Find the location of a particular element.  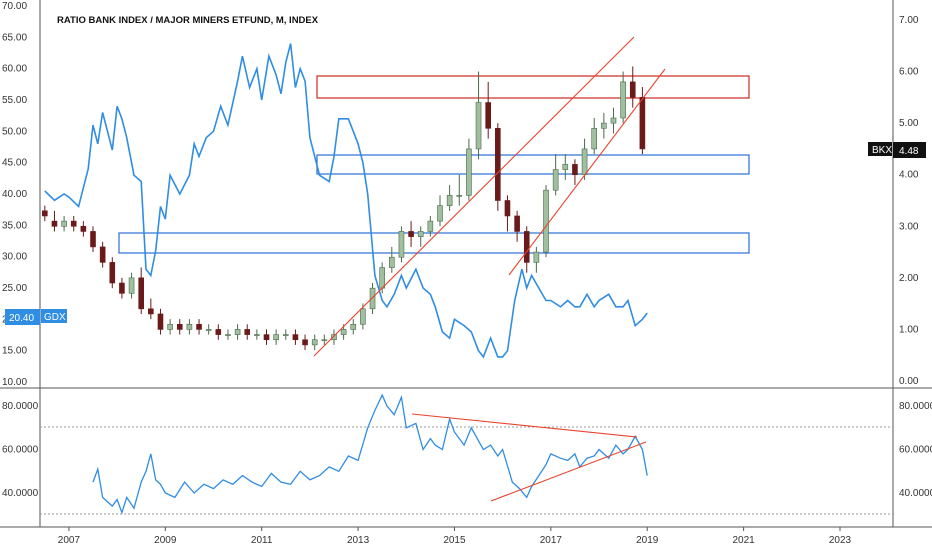

time-tick-label: 2009 is located at coordinates (165, 540).